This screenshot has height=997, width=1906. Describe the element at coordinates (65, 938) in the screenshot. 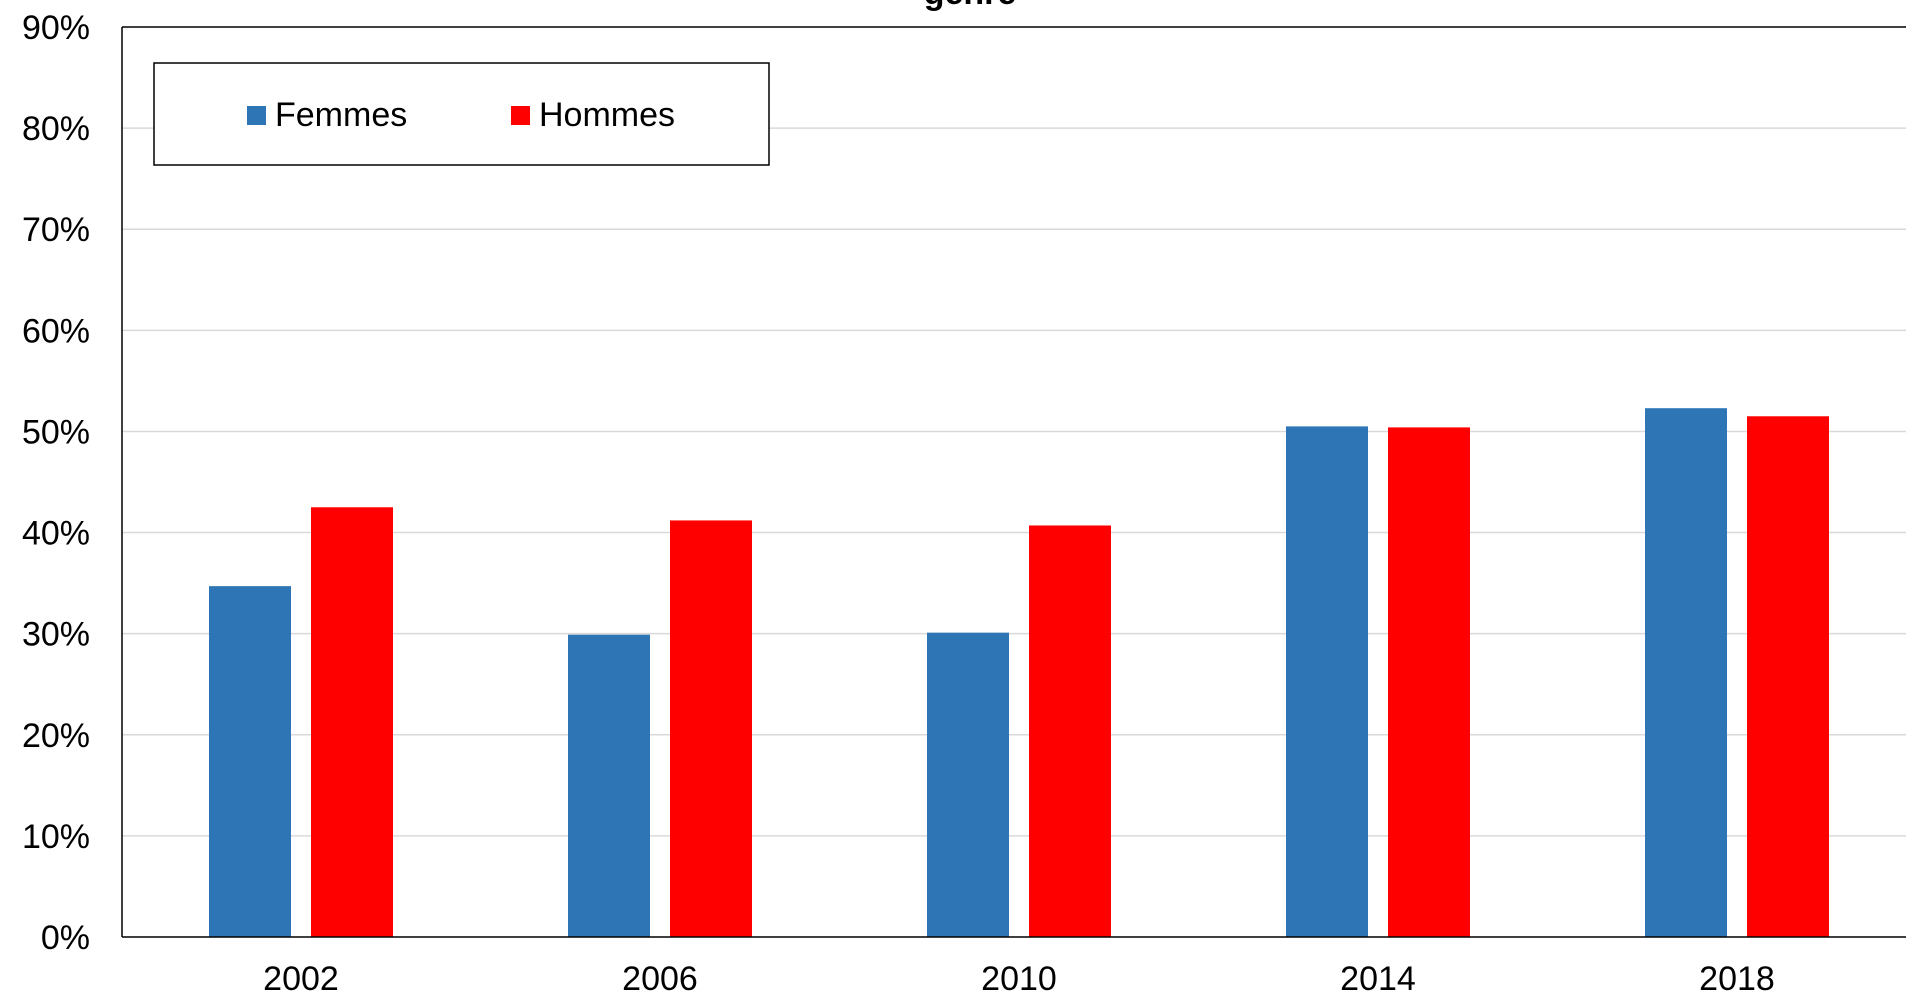

I see `y-tick-label: 0%` at that location.